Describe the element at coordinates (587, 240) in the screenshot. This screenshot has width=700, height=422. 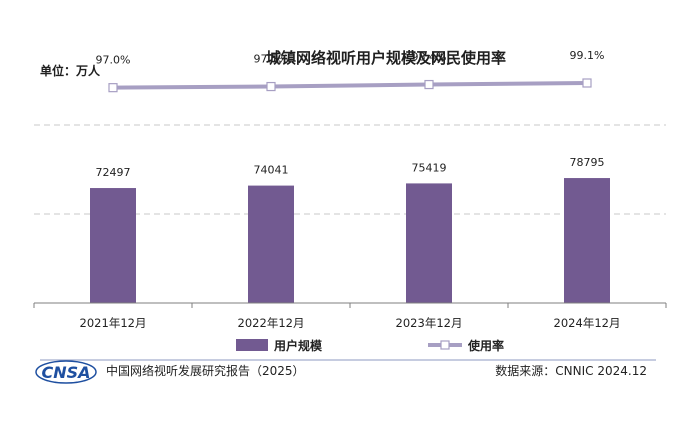
I see `bar-2024年12月` at that location.